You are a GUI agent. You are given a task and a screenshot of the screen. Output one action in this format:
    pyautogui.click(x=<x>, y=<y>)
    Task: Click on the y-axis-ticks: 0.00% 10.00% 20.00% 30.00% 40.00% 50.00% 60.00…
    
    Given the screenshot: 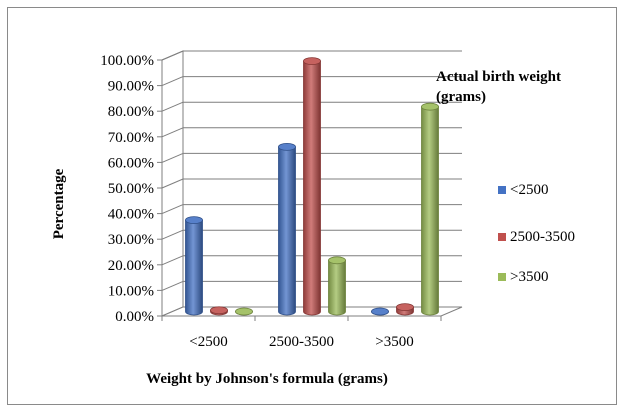 What is the action you would take?
    pyautogui.click(x=131, y=189)
    